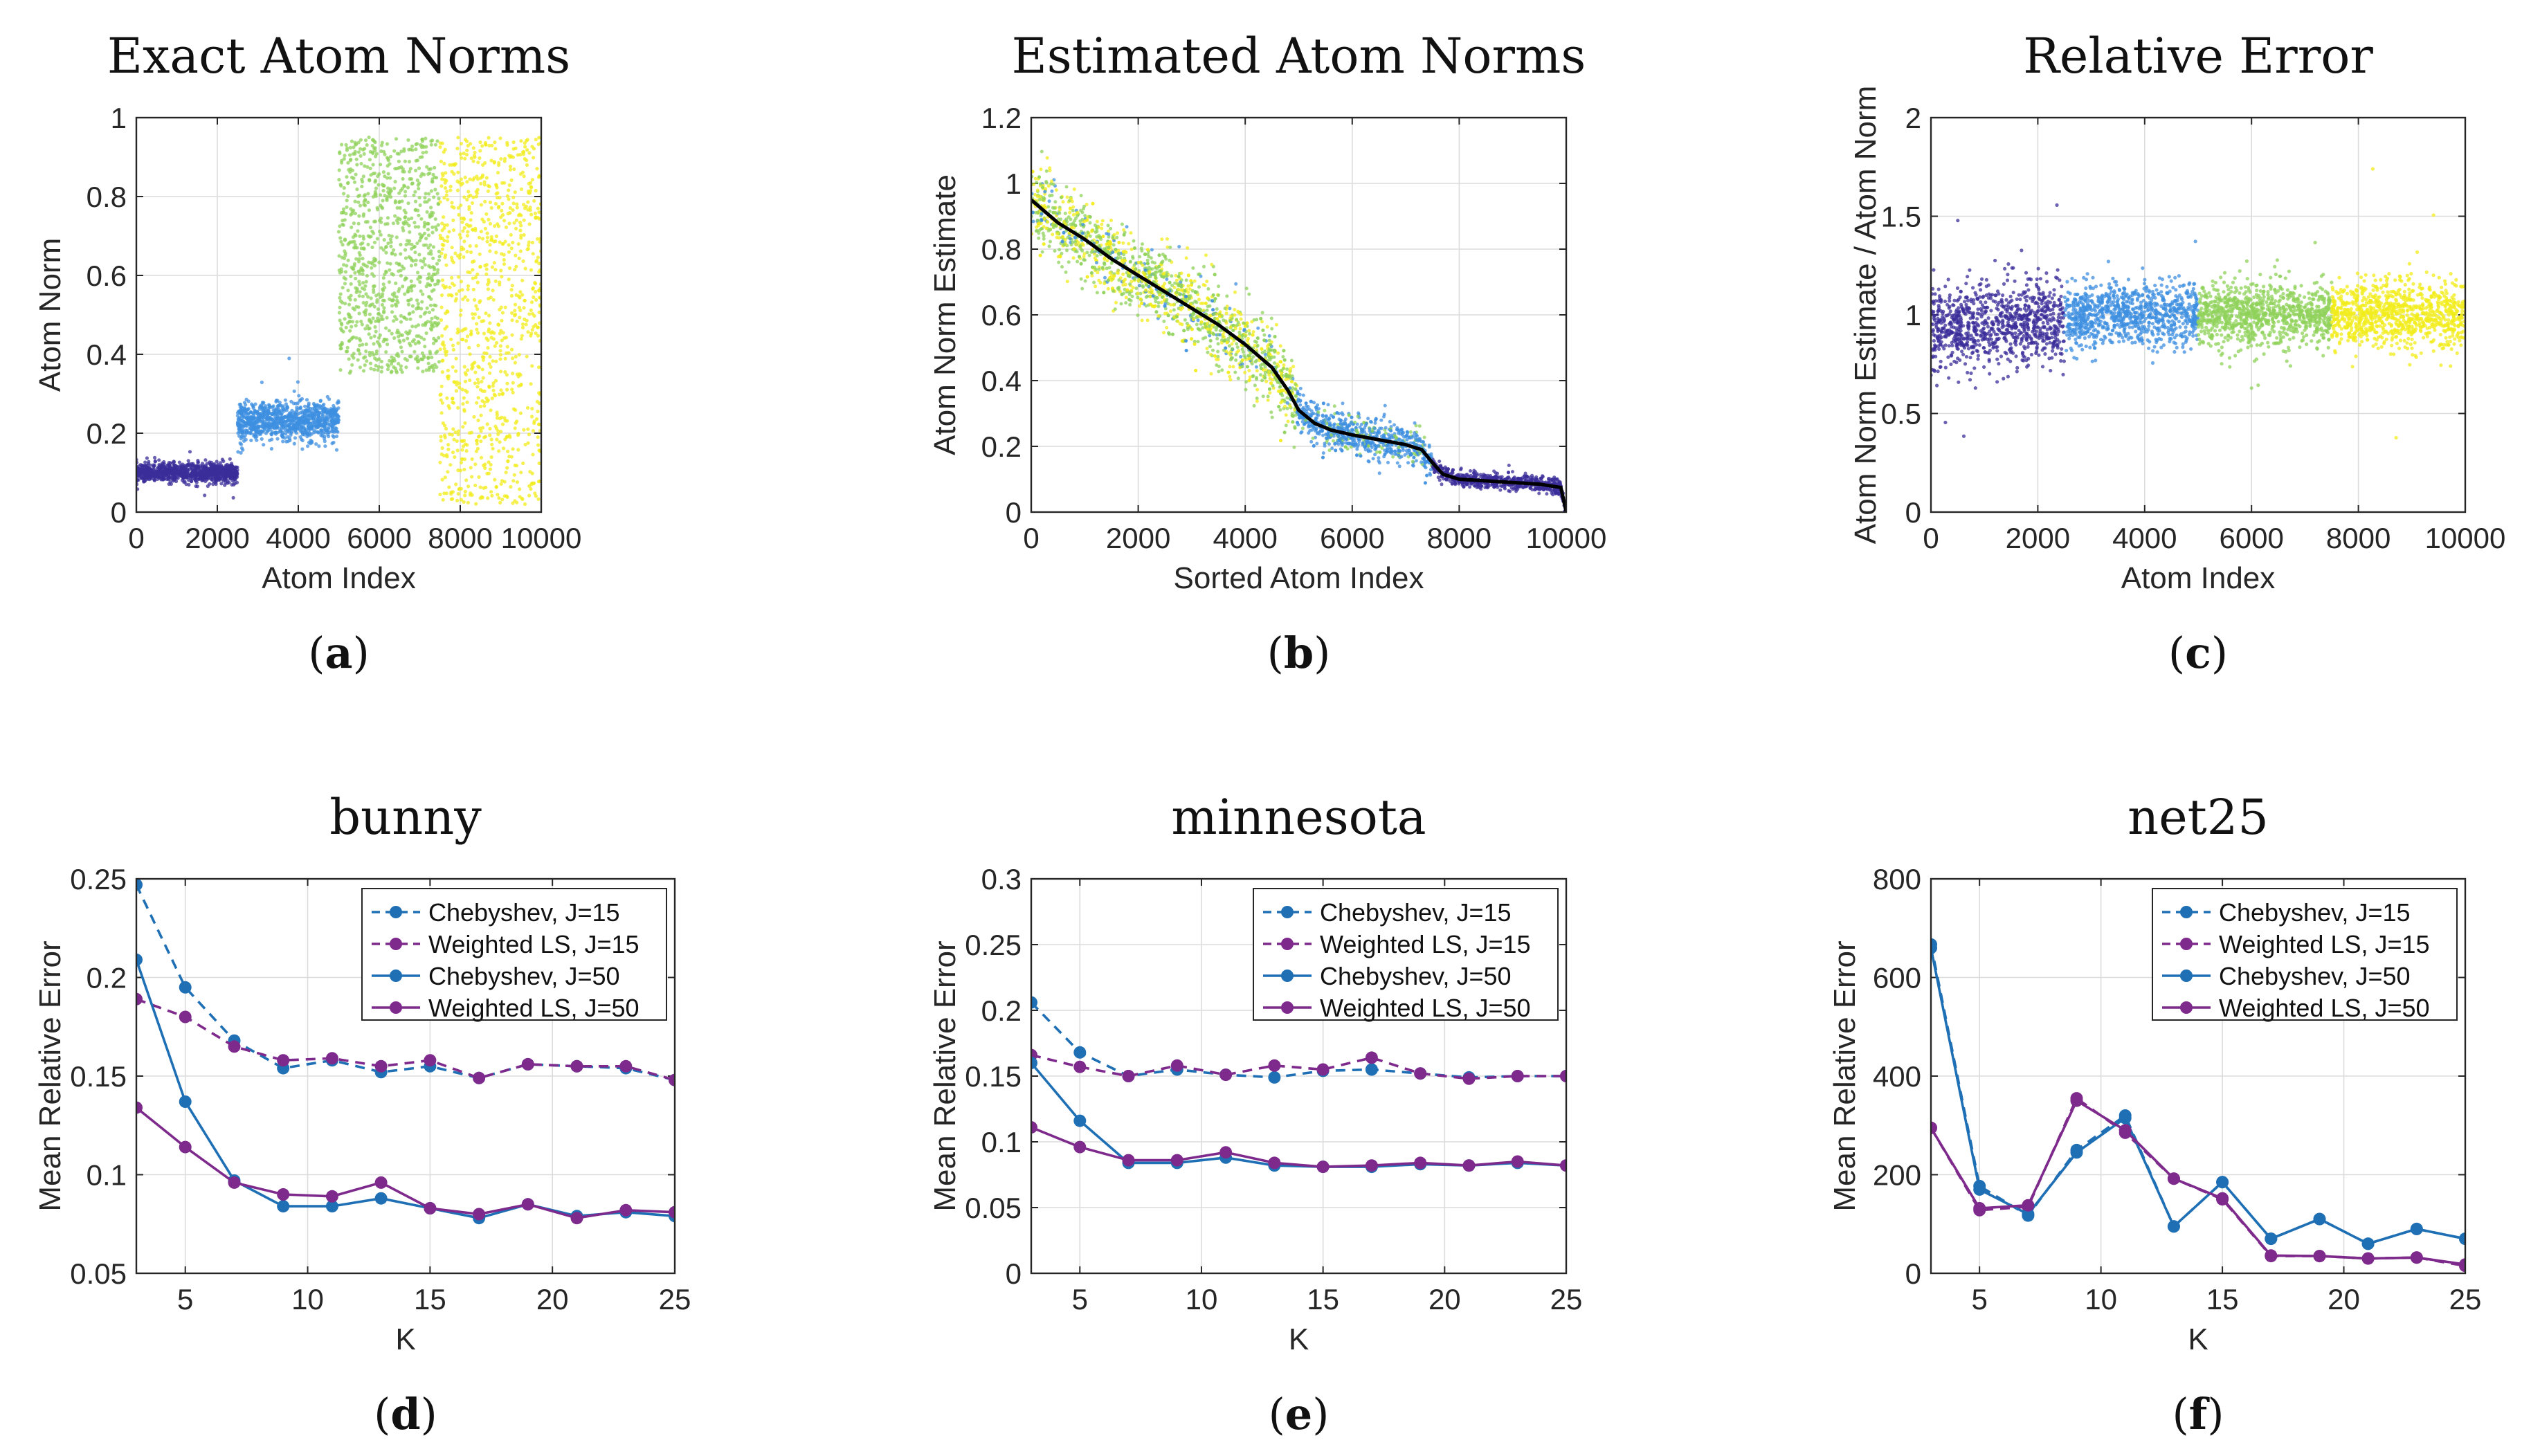  Describe the element at coordinates (1275, 653) in the screenshot. I see `panel-label-open: (` at that location.